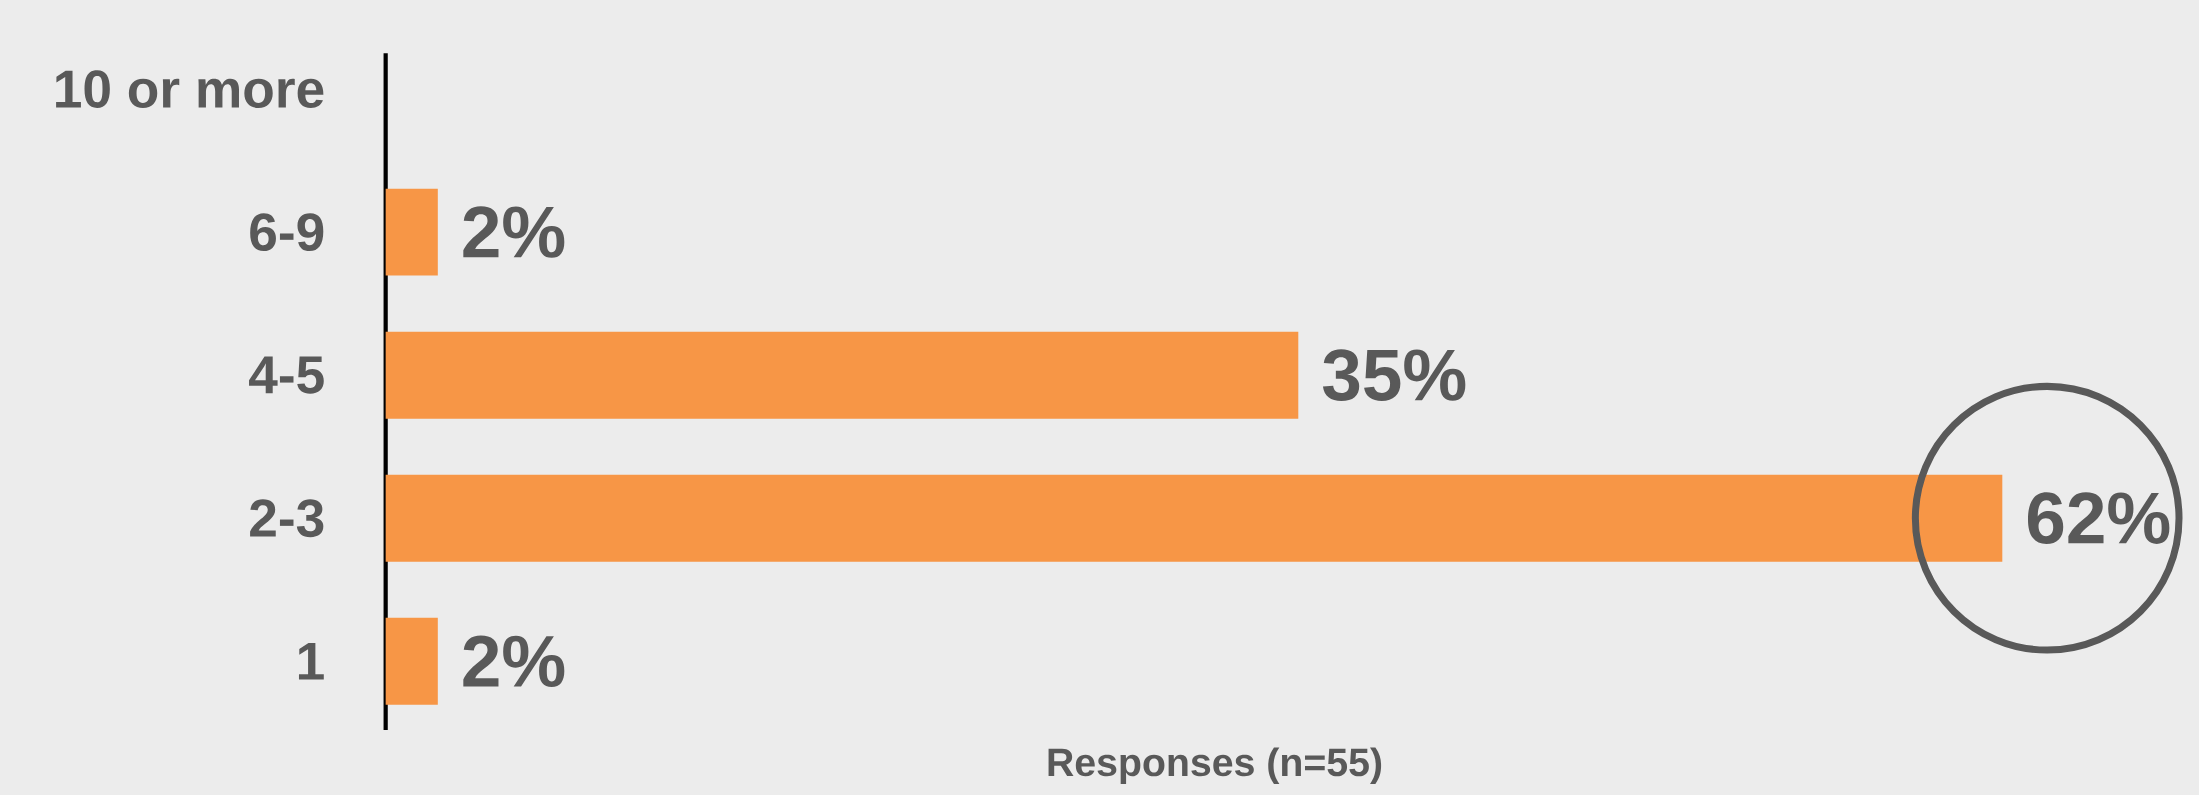 The width and height of the screenshot is (2199, 795). What do you see at coordinates (286, 375) in the screenshot?
I see `y-tick-label: 4-5` at bounding box center [286, 375].